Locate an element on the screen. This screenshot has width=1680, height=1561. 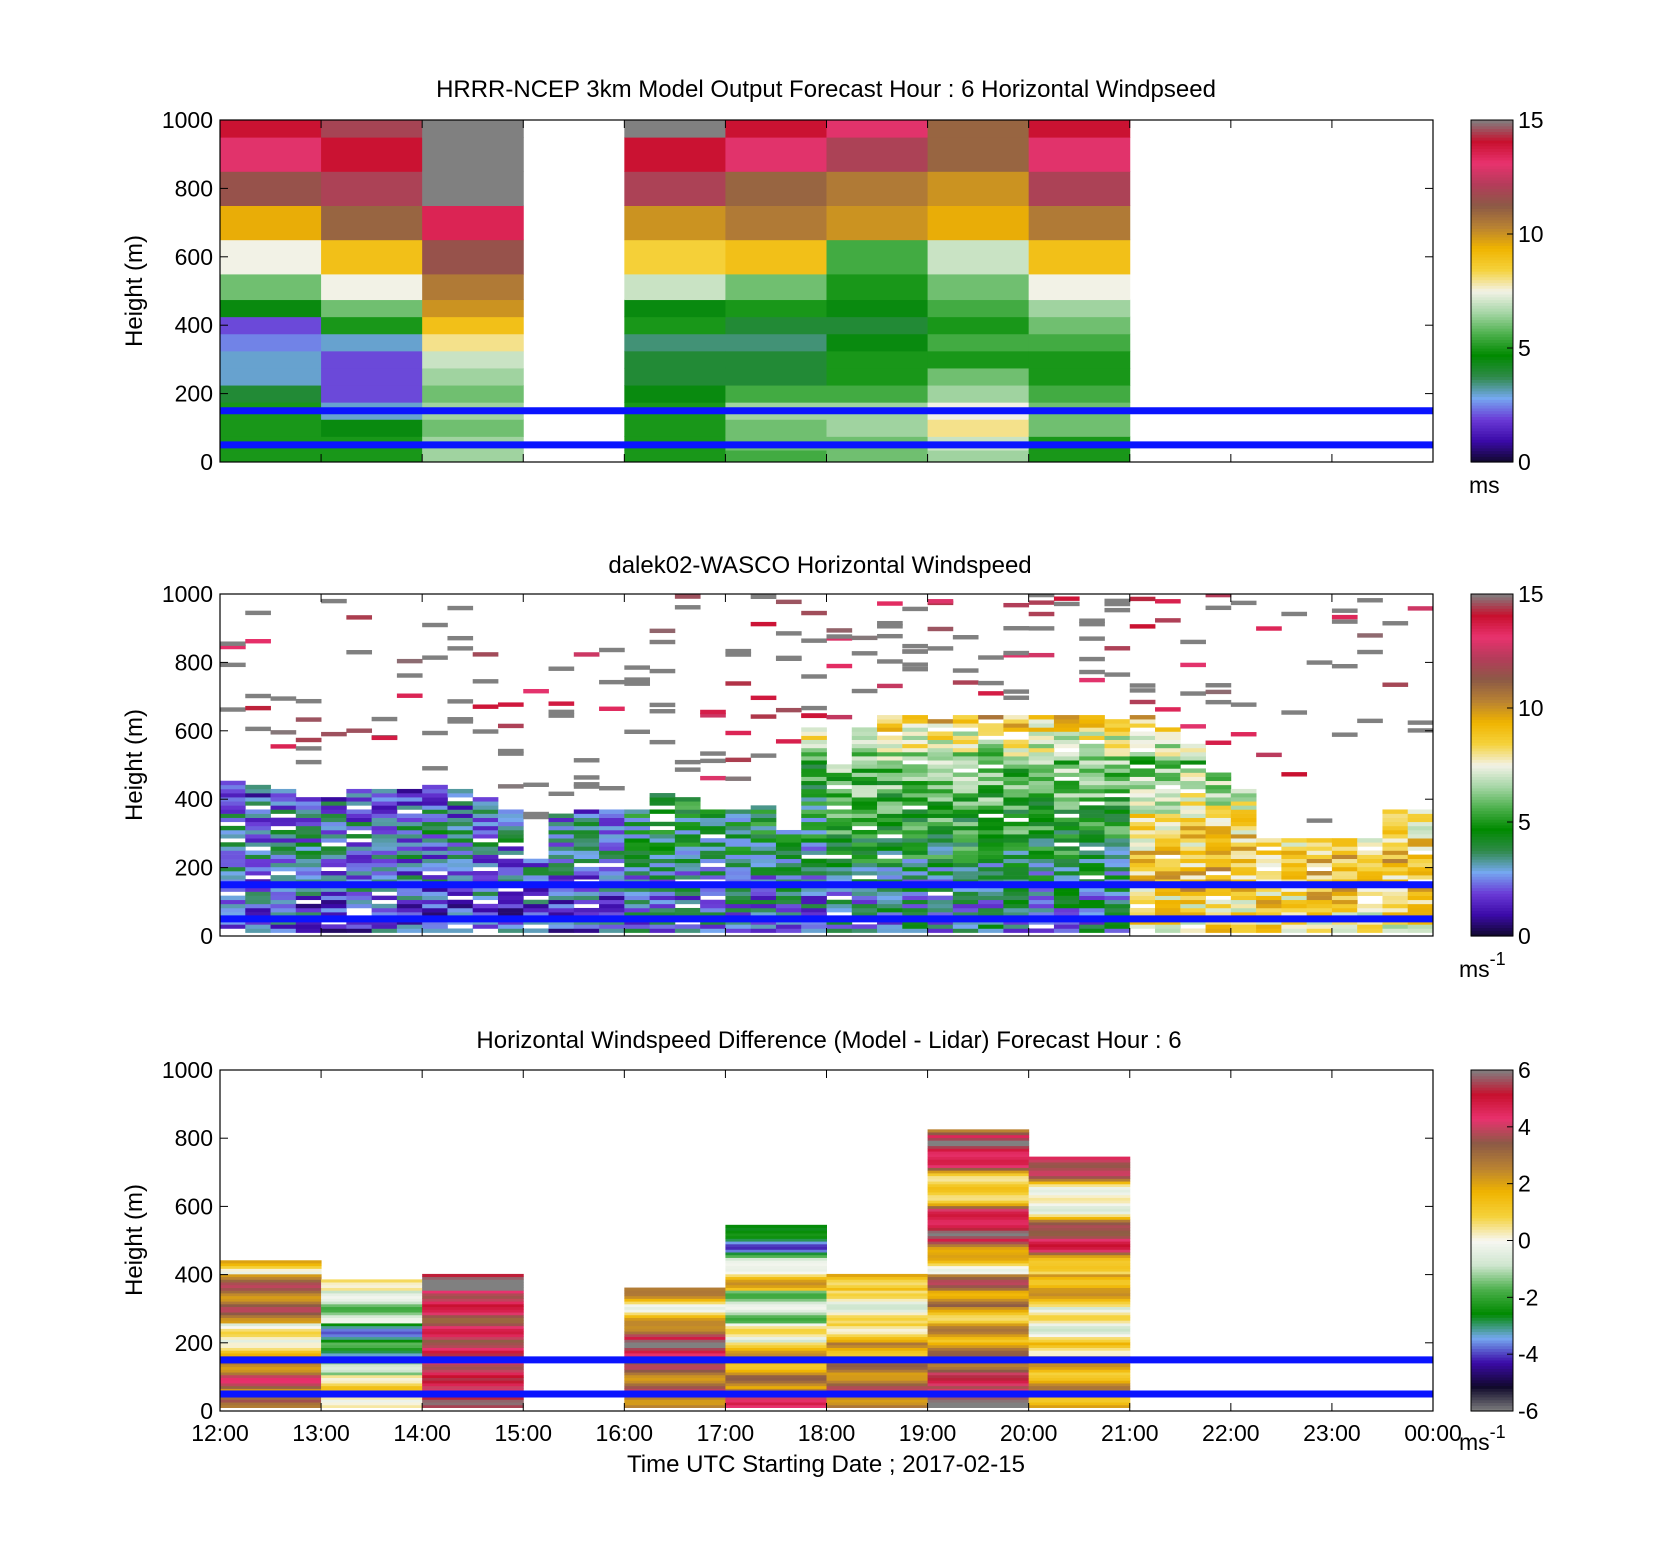
x-tick-label: 20:00 is located at coordinates (1029, 1433).